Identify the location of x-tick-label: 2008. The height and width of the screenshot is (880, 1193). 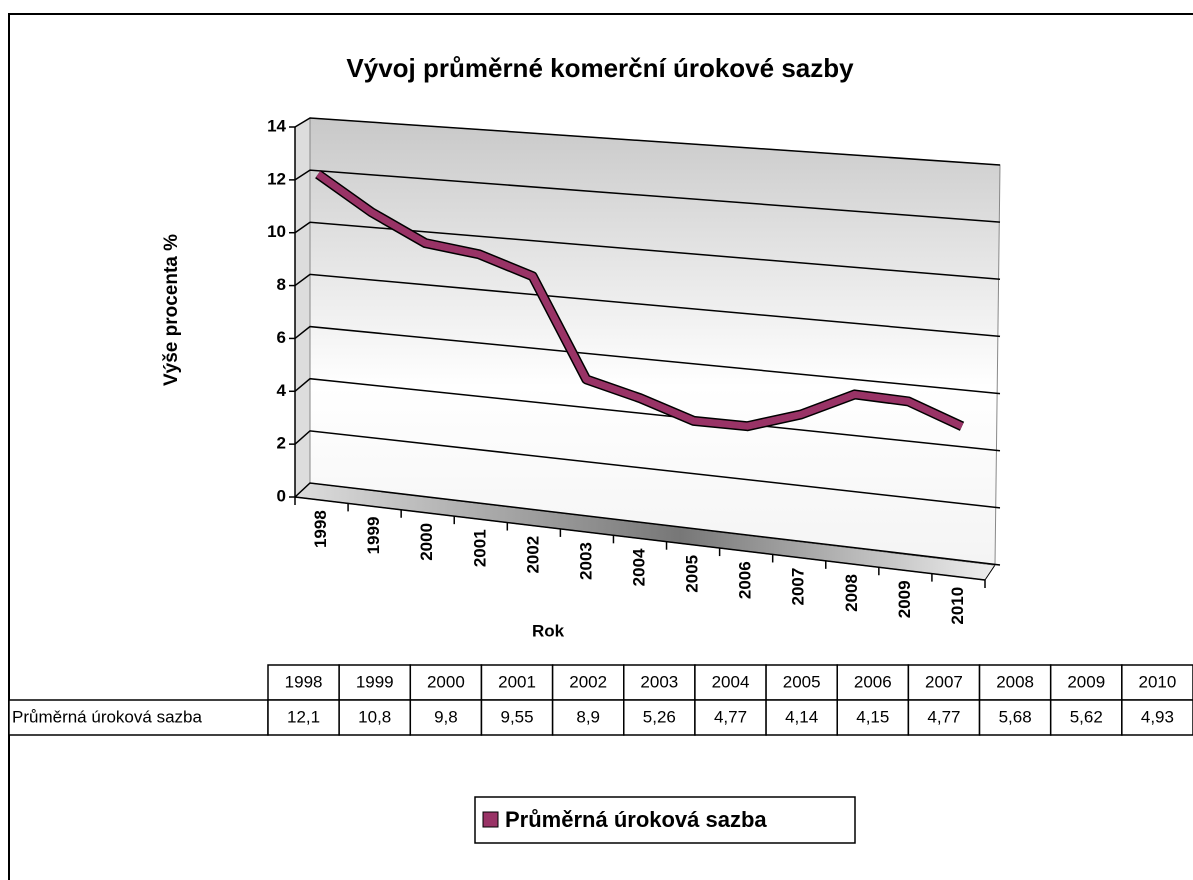
(851, 593).